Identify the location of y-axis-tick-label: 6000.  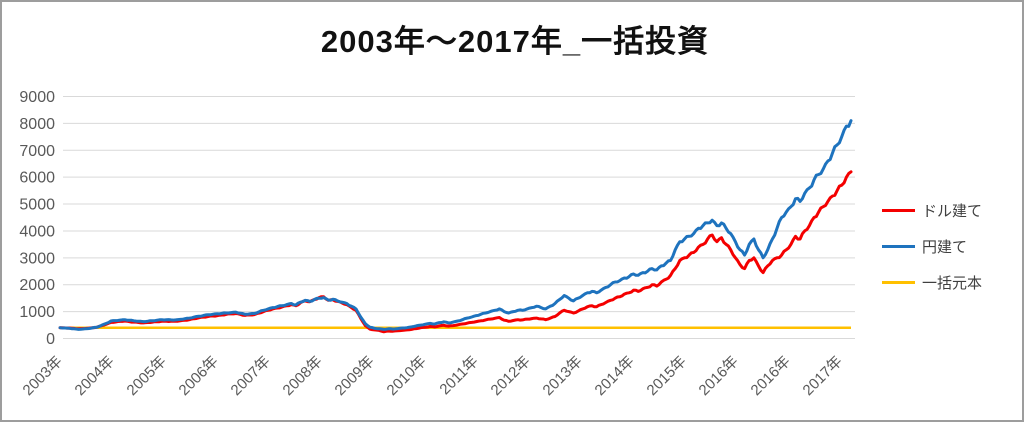
(37, 178).